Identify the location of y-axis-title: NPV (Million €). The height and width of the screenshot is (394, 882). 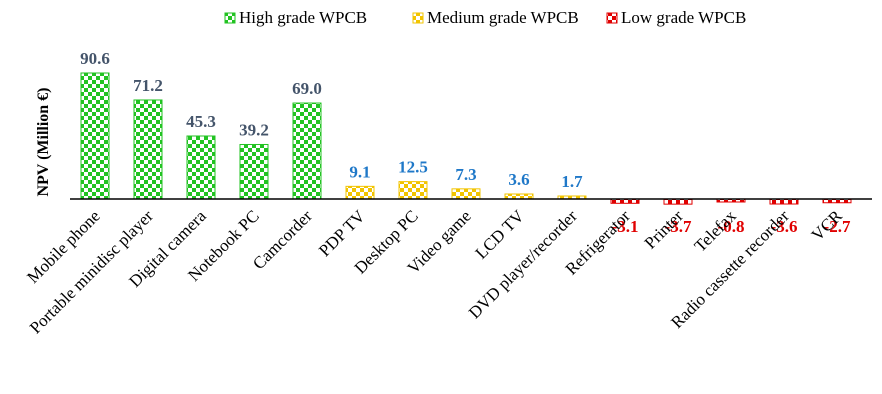
(43, 141).